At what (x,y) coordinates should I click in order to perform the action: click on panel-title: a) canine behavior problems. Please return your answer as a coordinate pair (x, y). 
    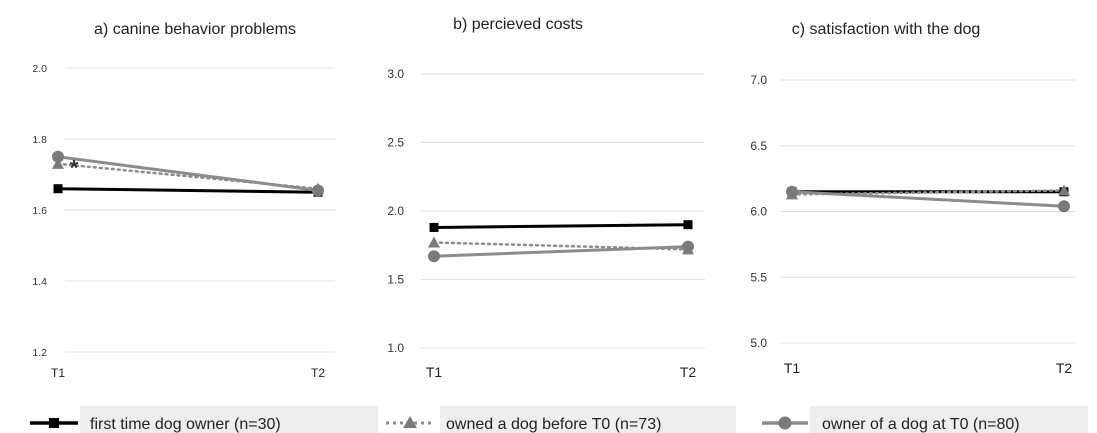
    Looking at the image, I should click on (195, 29).